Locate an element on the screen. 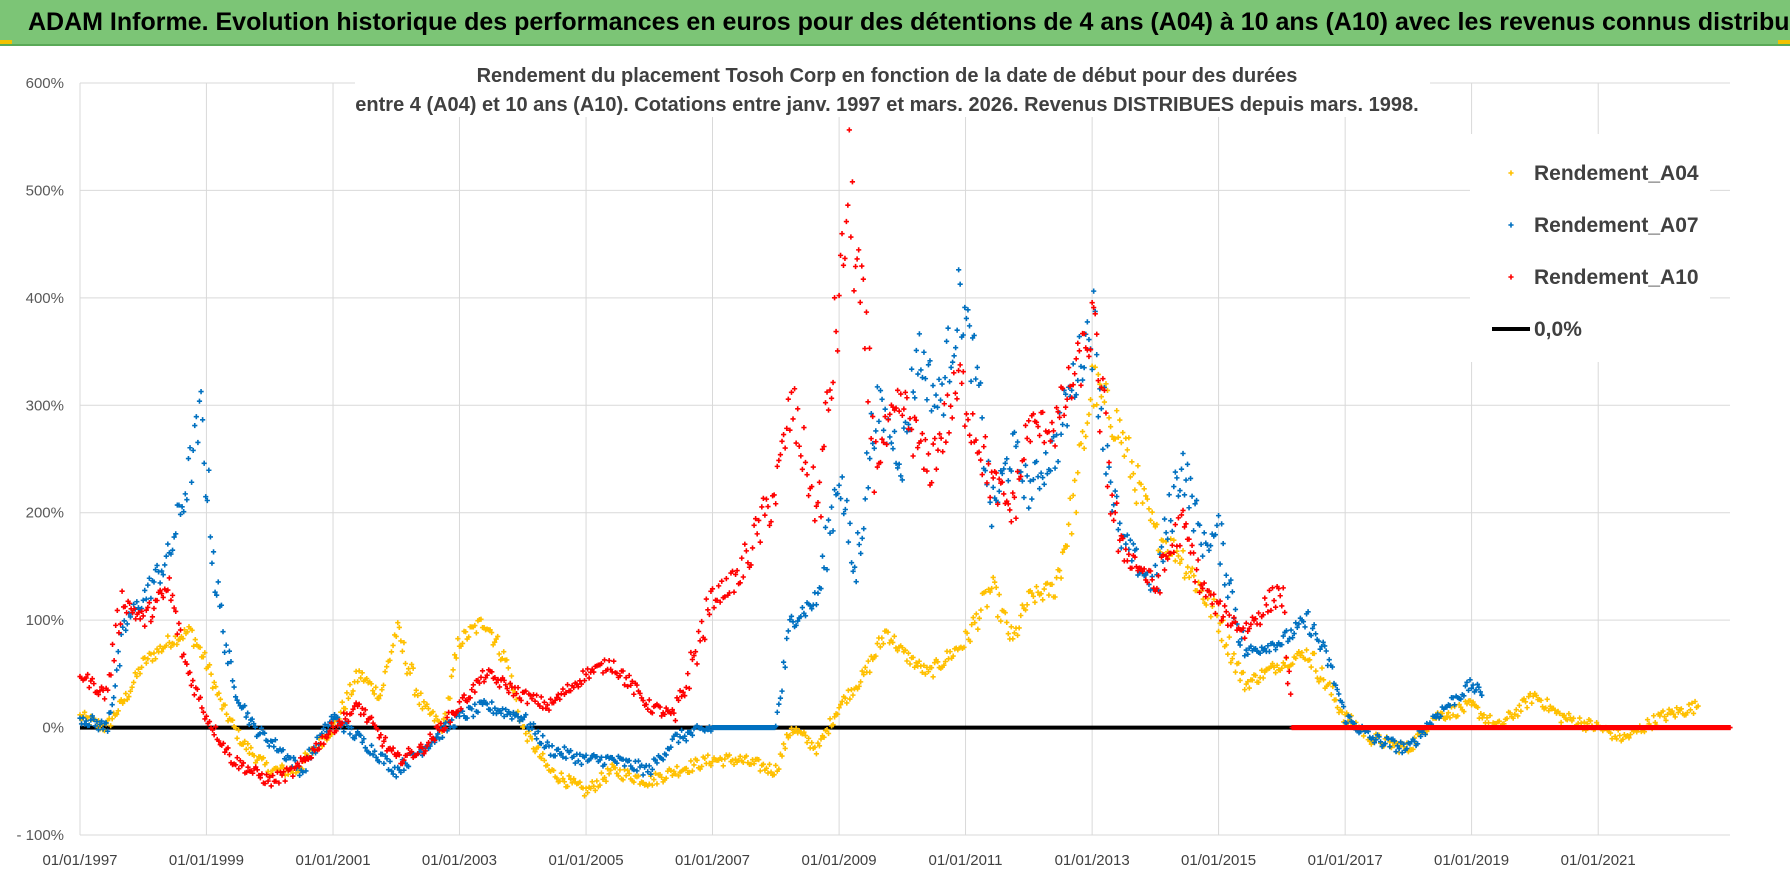 Image resolution: width=1790 pixels, height=886 pixels. x-tick-label: 01/01/2009 is located at coordinates (839, 860).